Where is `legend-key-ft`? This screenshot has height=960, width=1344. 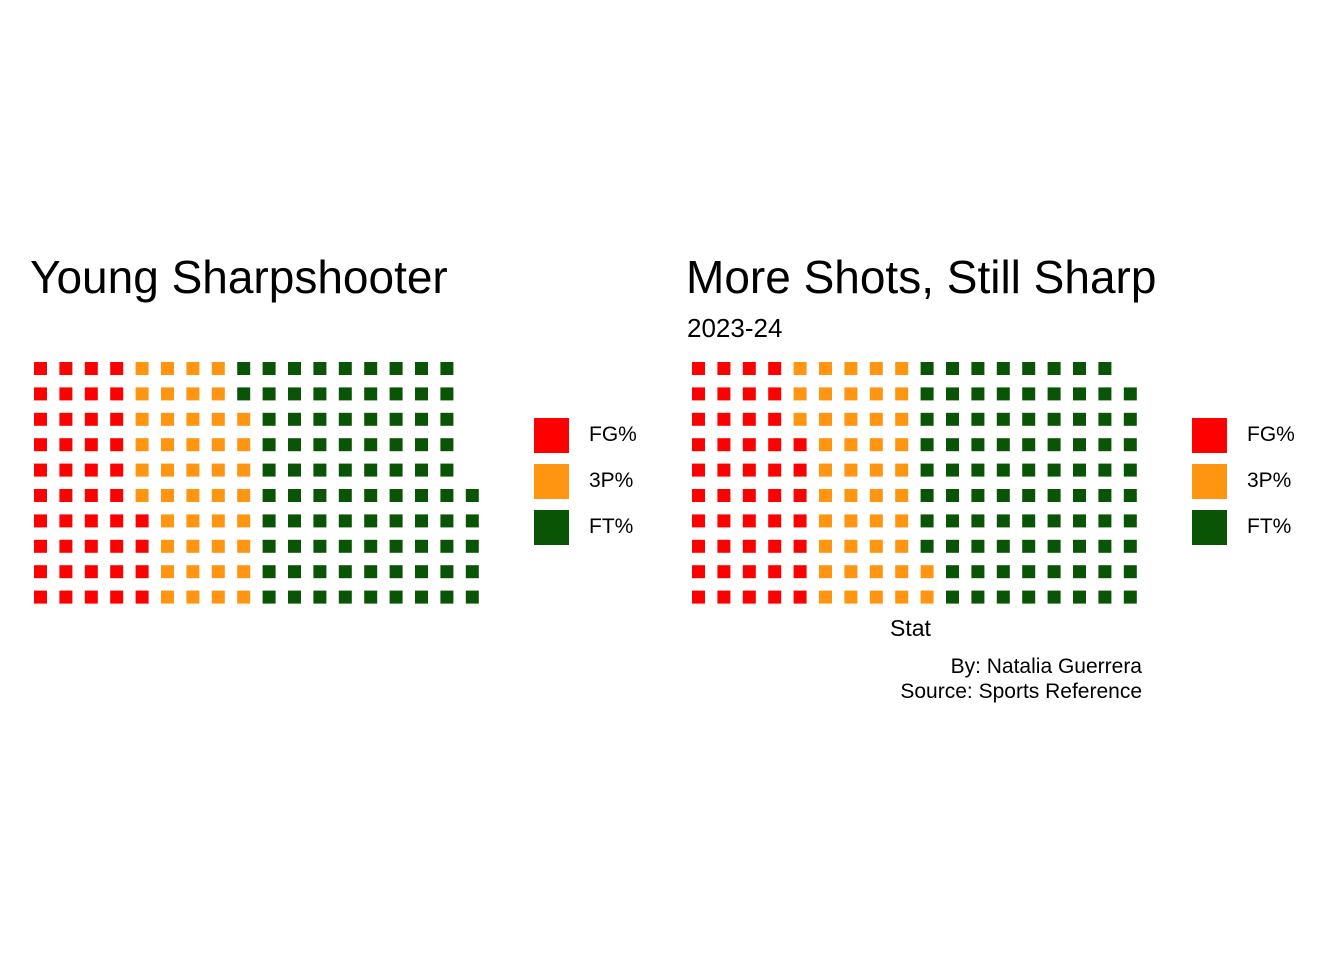
legend-key-ft is located at coordinates (1209, 527).